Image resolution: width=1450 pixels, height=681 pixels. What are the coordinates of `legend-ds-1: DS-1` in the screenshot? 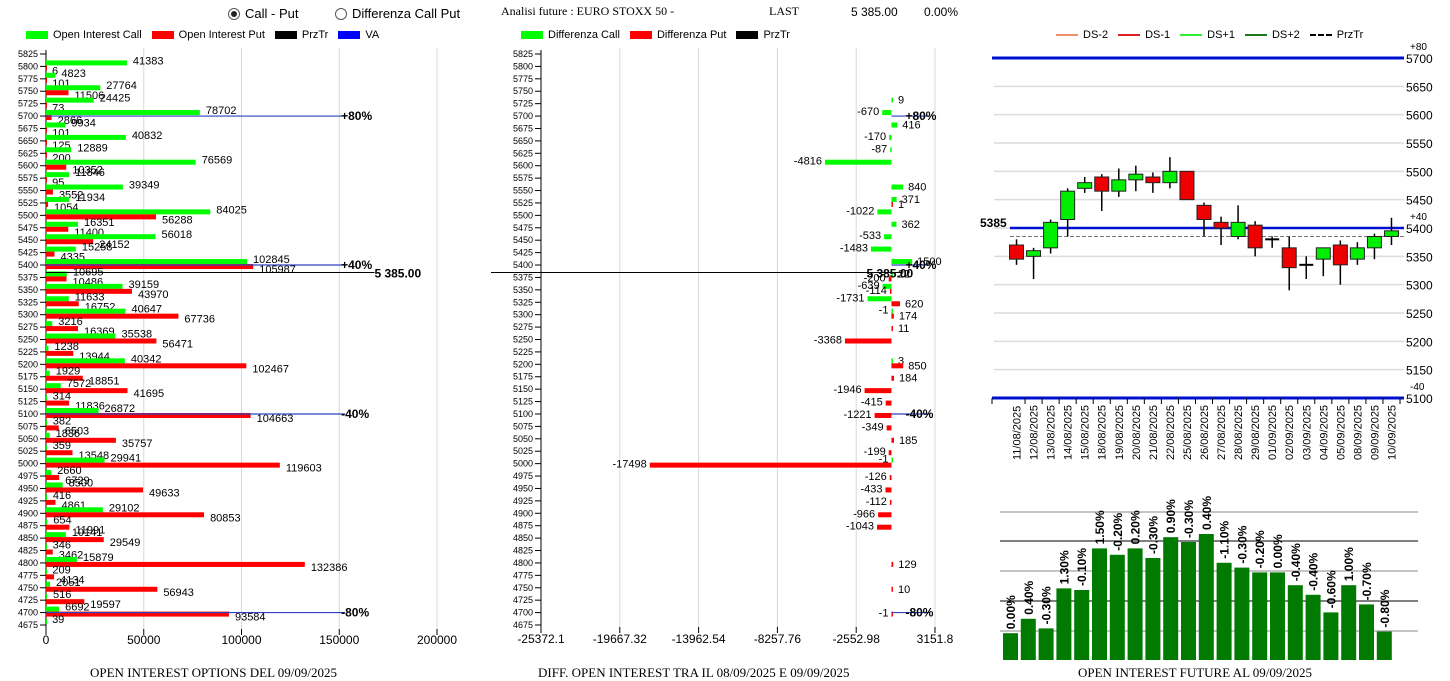 It's located at (1144, 35).